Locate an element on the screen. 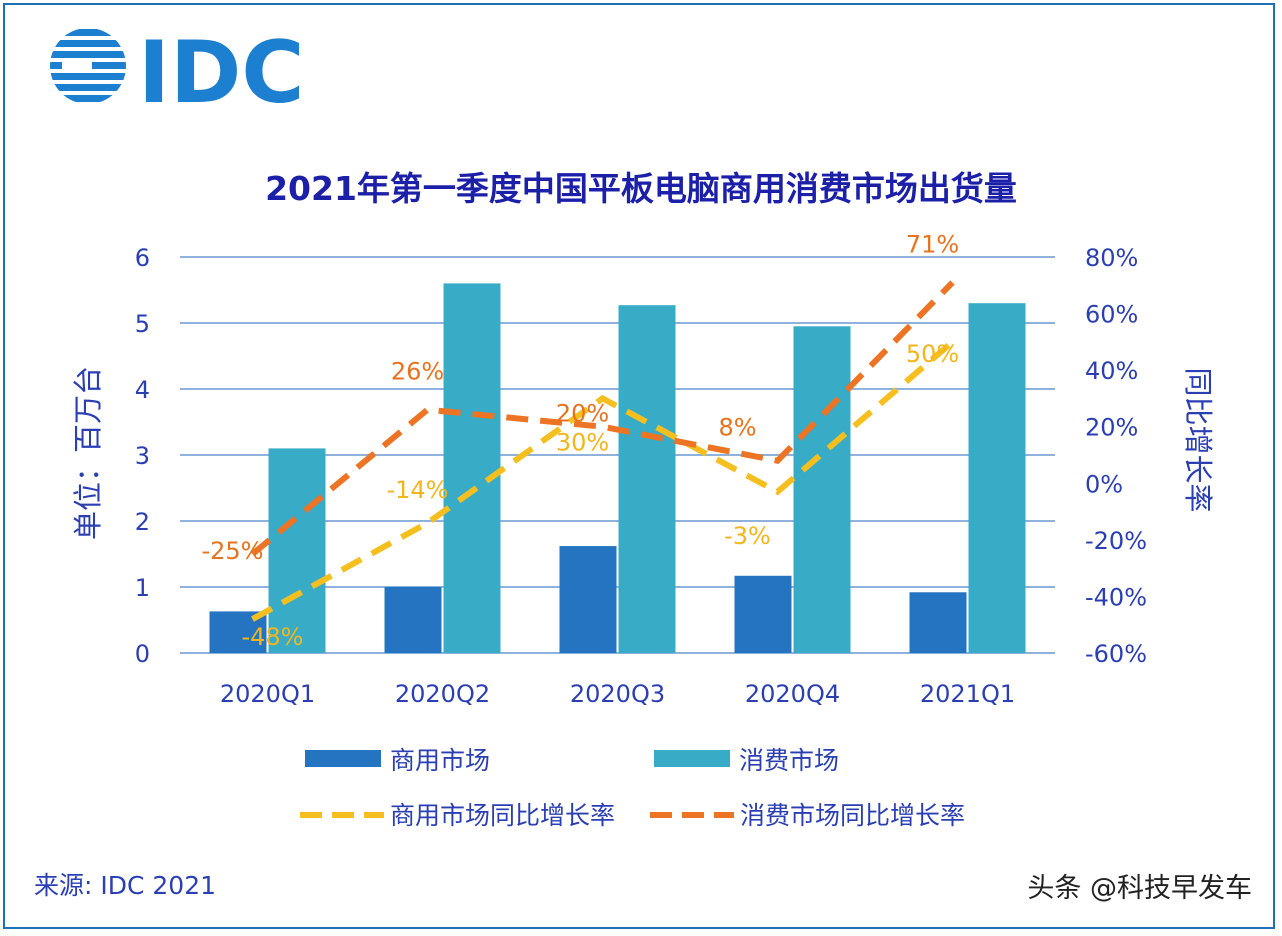  data-label: 50% is located at coordinates (932, 354).